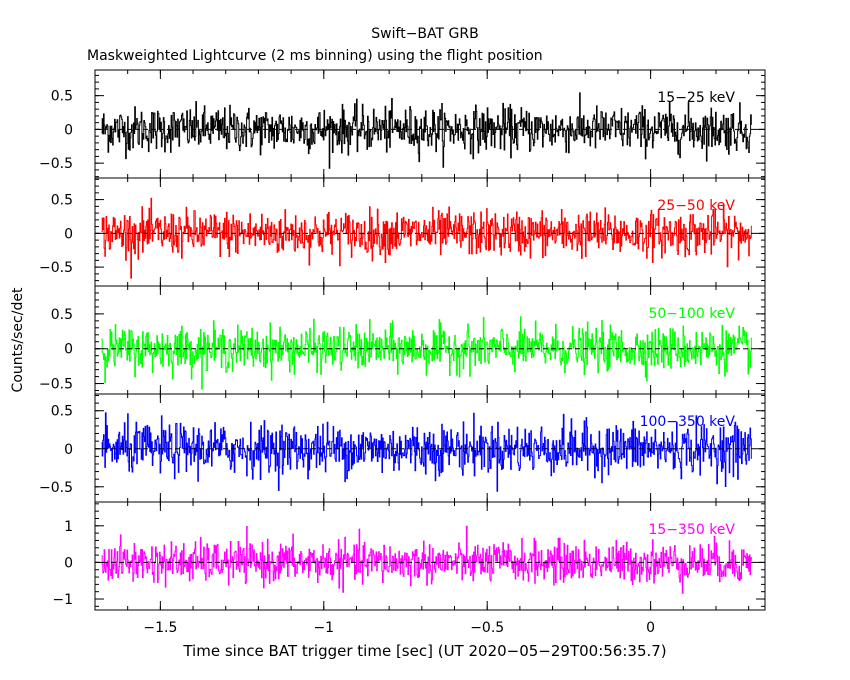  I want to click on x-tick-label: −1.5, so click(160, 628).